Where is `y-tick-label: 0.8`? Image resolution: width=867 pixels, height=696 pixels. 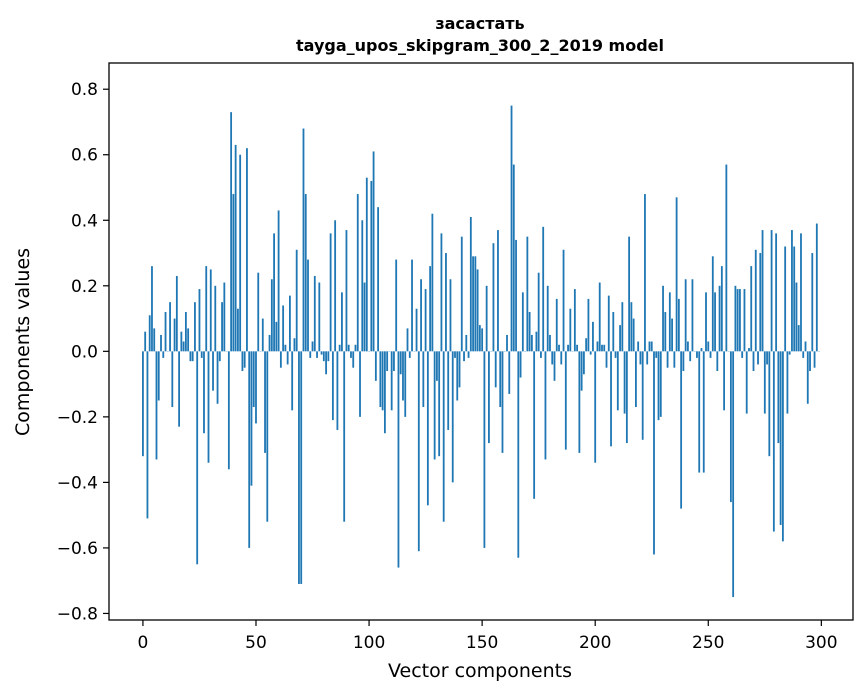 y-tick-label: 0.8 is located at coordinates (84, 90).